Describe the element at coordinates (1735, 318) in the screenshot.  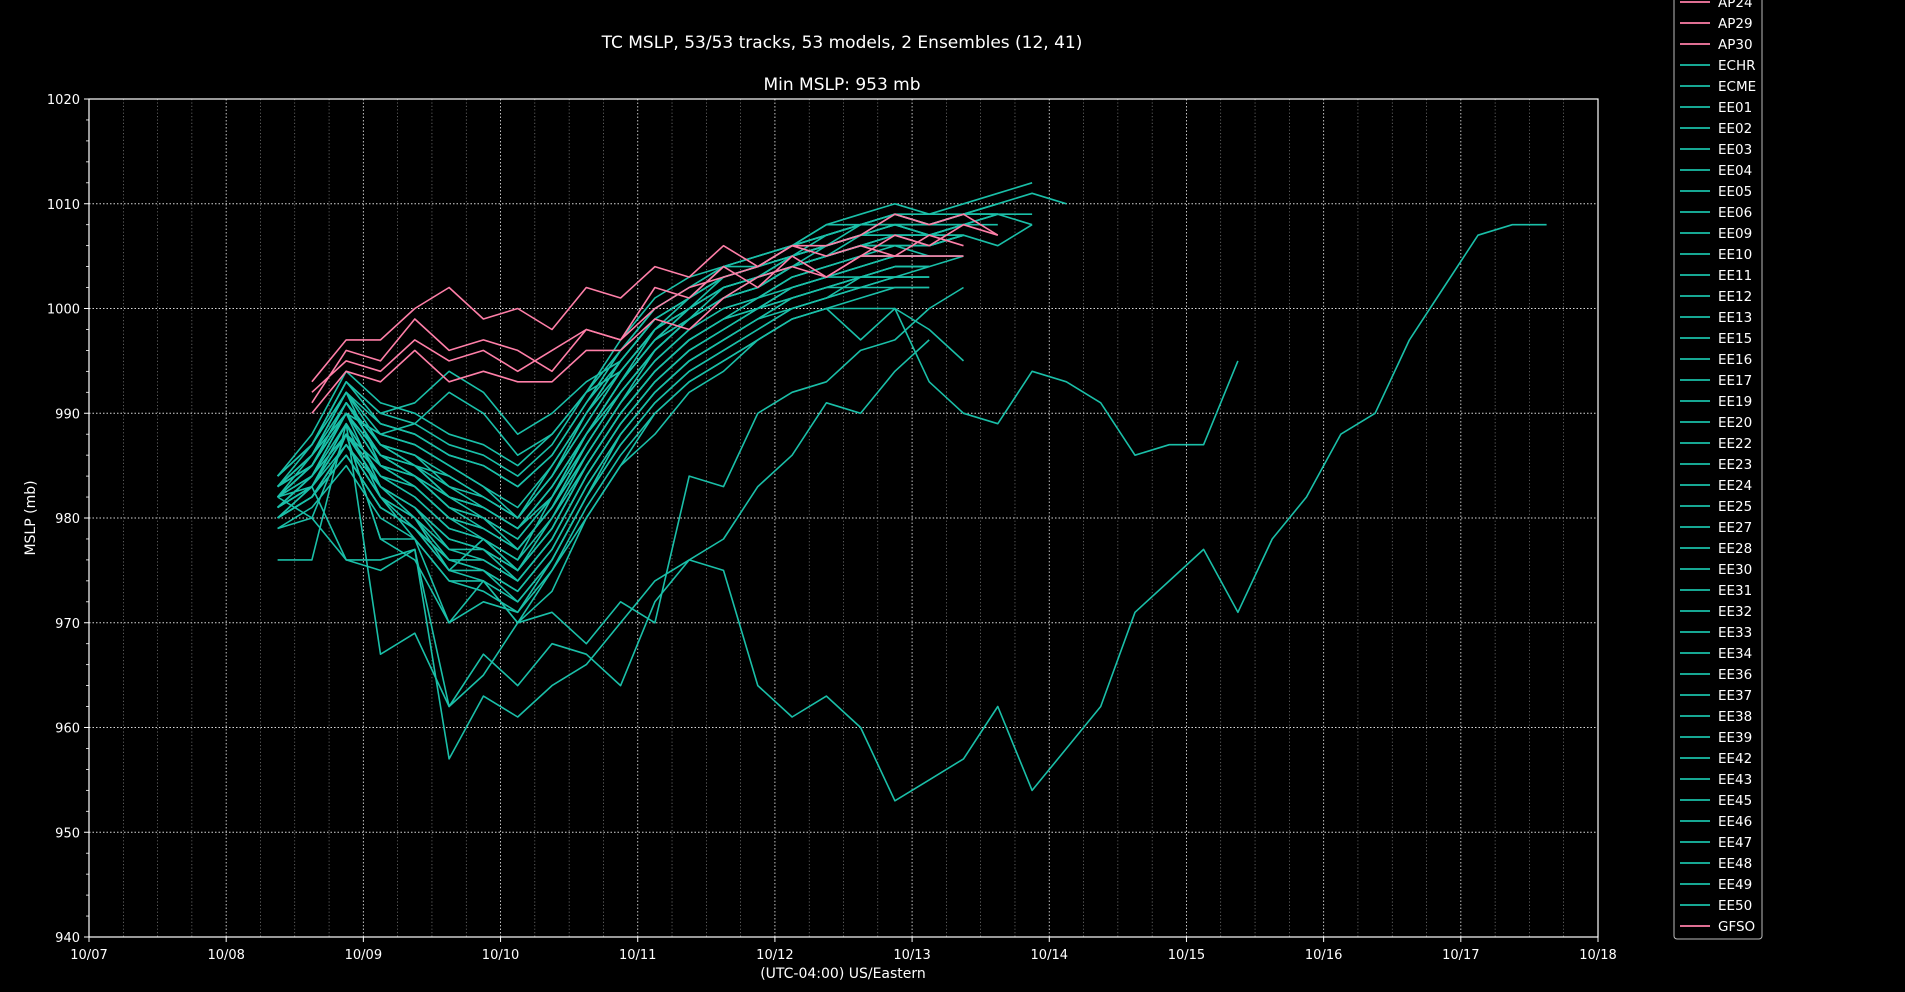
I see `legend-label: EE13` at that location.